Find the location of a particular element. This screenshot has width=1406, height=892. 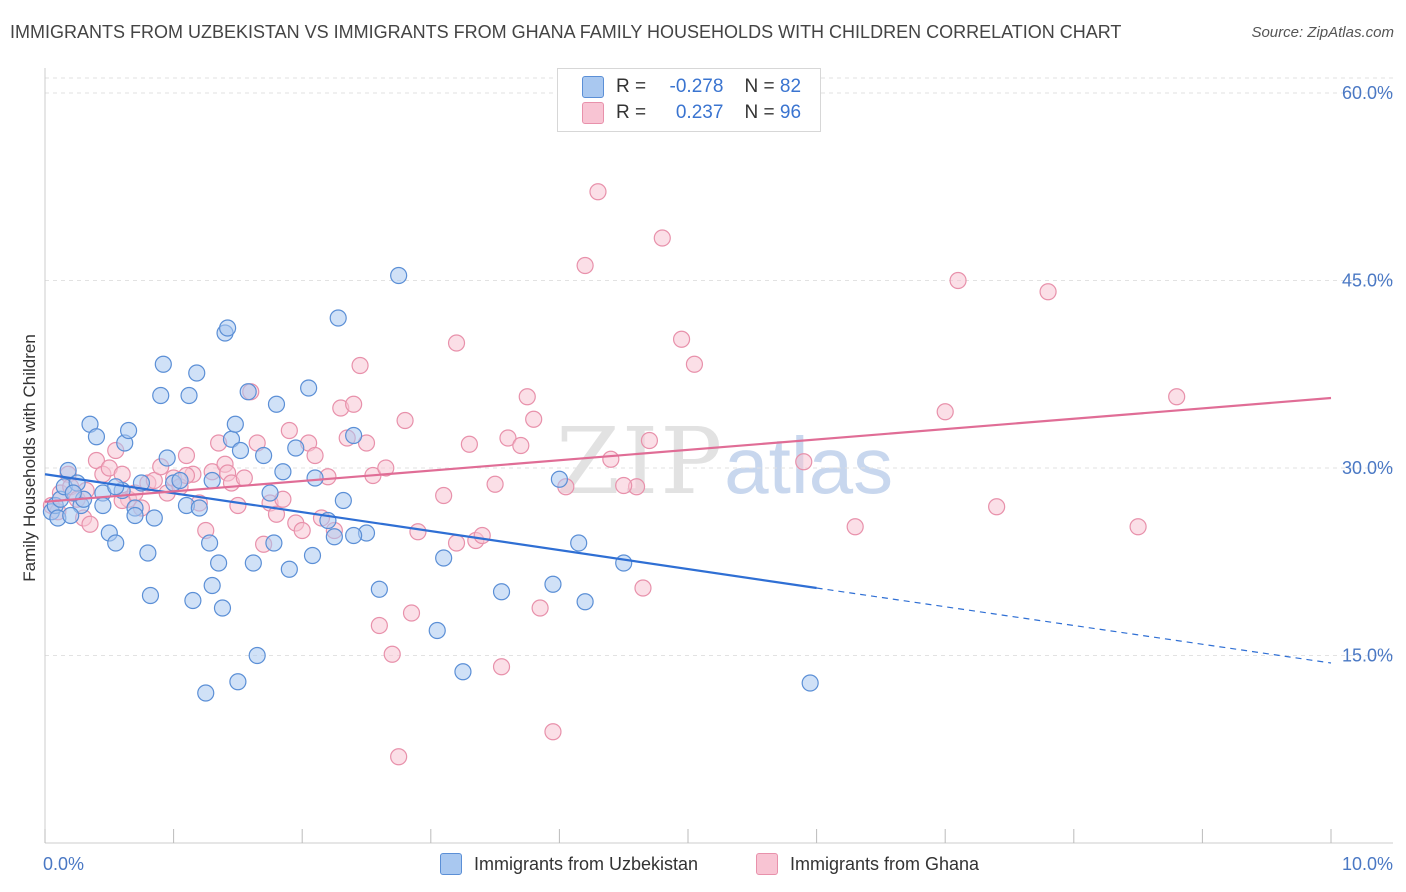

y-tick-label: 30.0% is located at coordinates (1367, 468).